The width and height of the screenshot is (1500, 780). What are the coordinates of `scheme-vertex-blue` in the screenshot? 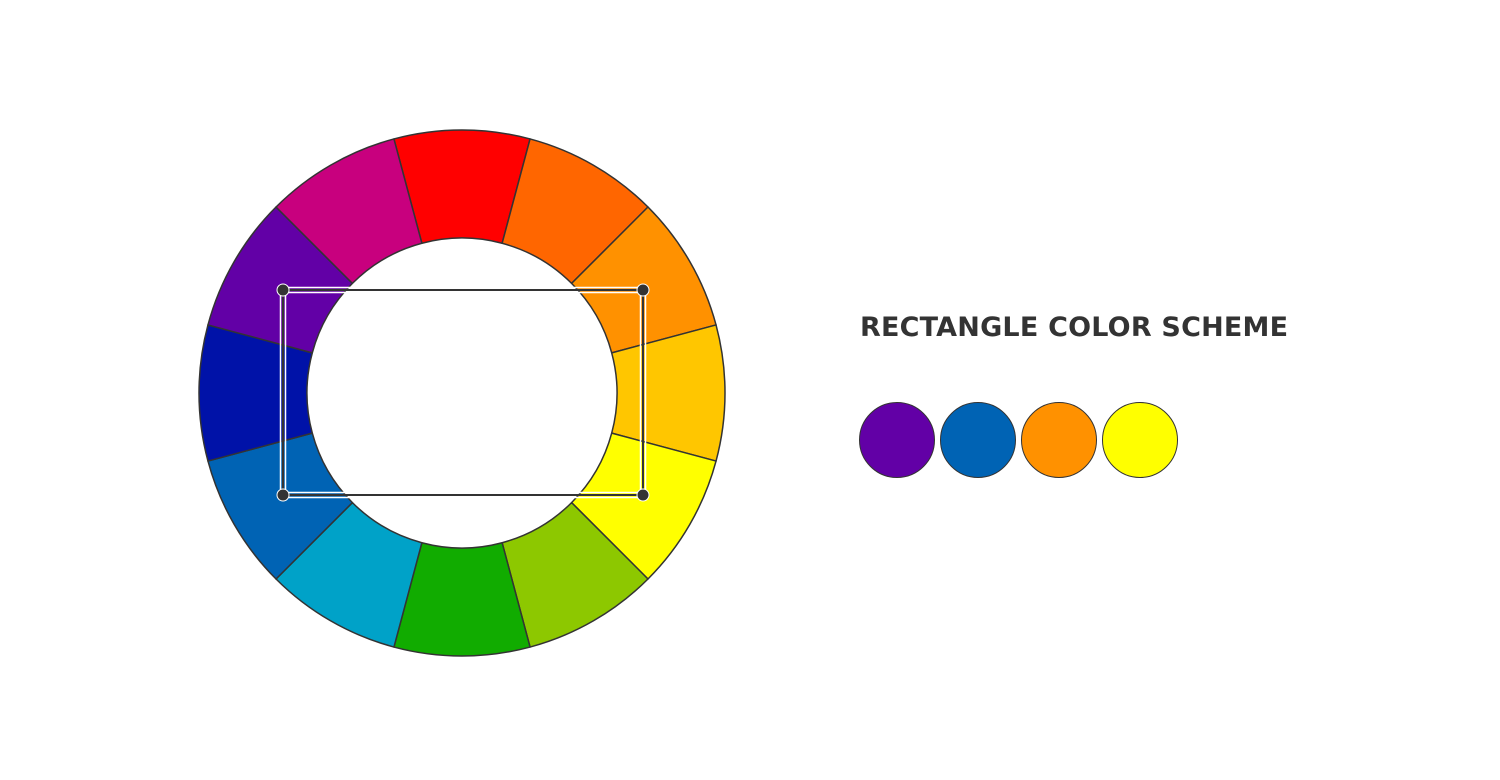 It's located at (283, 495).